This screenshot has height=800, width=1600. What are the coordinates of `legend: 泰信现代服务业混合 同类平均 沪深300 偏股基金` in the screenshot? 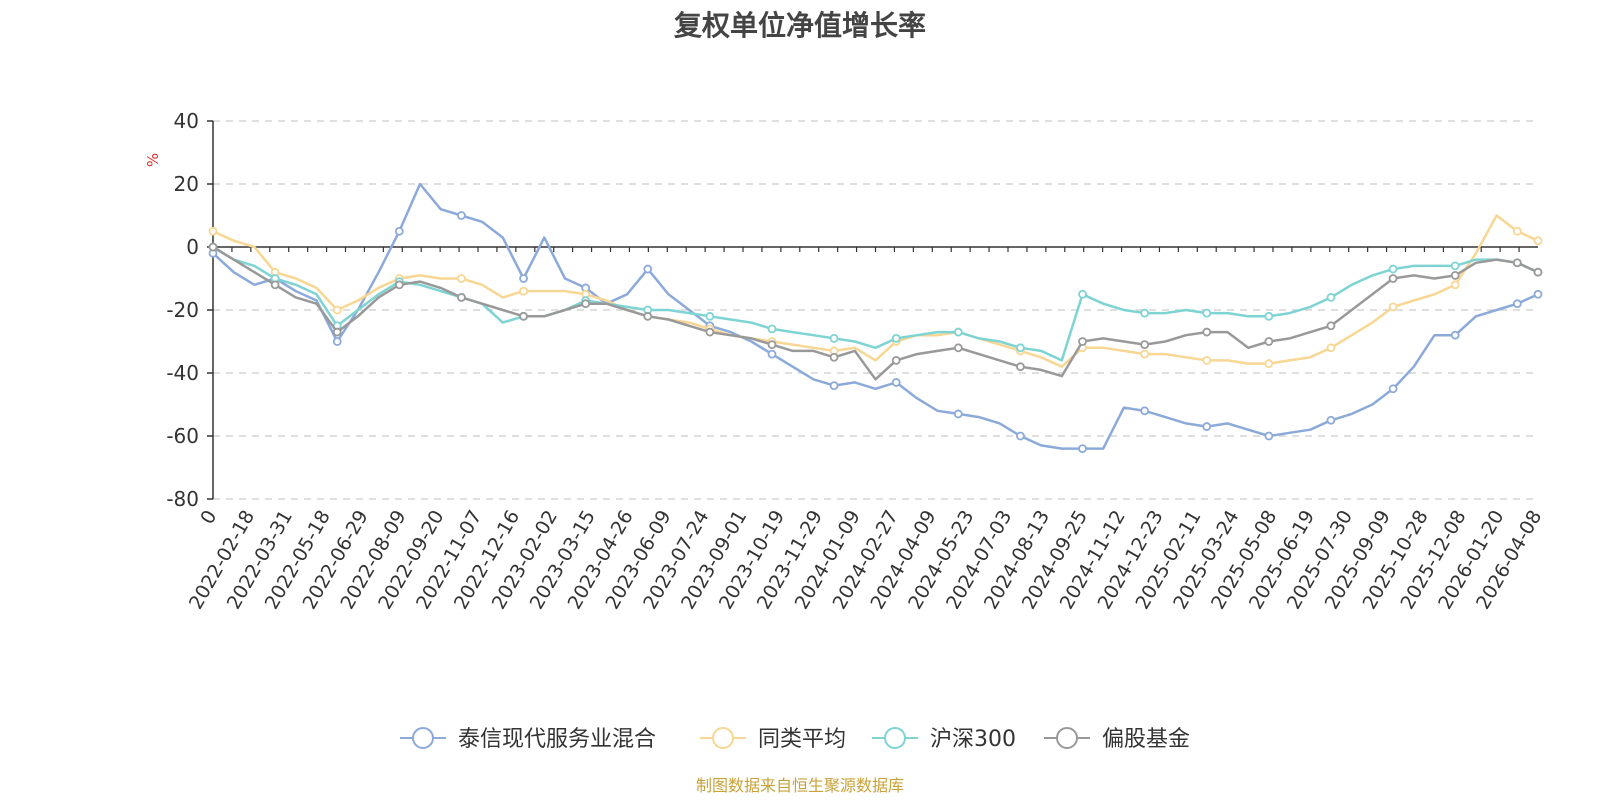 It's located at (795, 739).